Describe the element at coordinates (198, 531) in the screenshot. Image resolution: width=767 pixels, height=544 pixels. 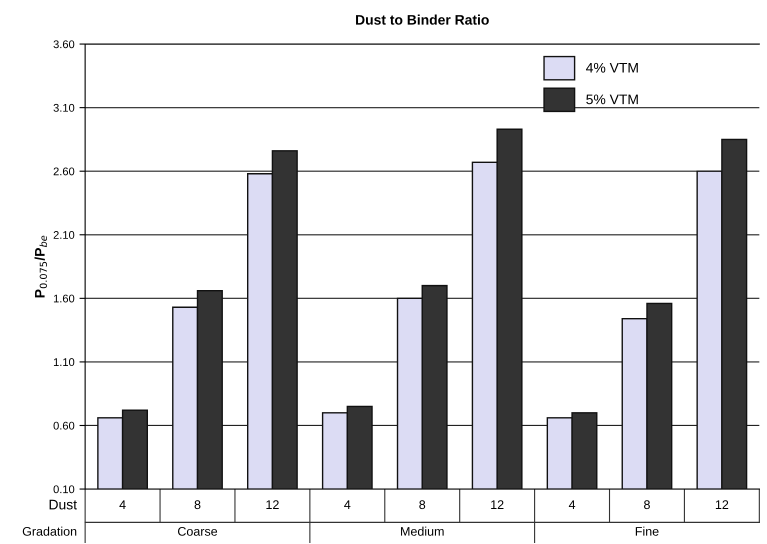
I see `text: Coarse` at that location.